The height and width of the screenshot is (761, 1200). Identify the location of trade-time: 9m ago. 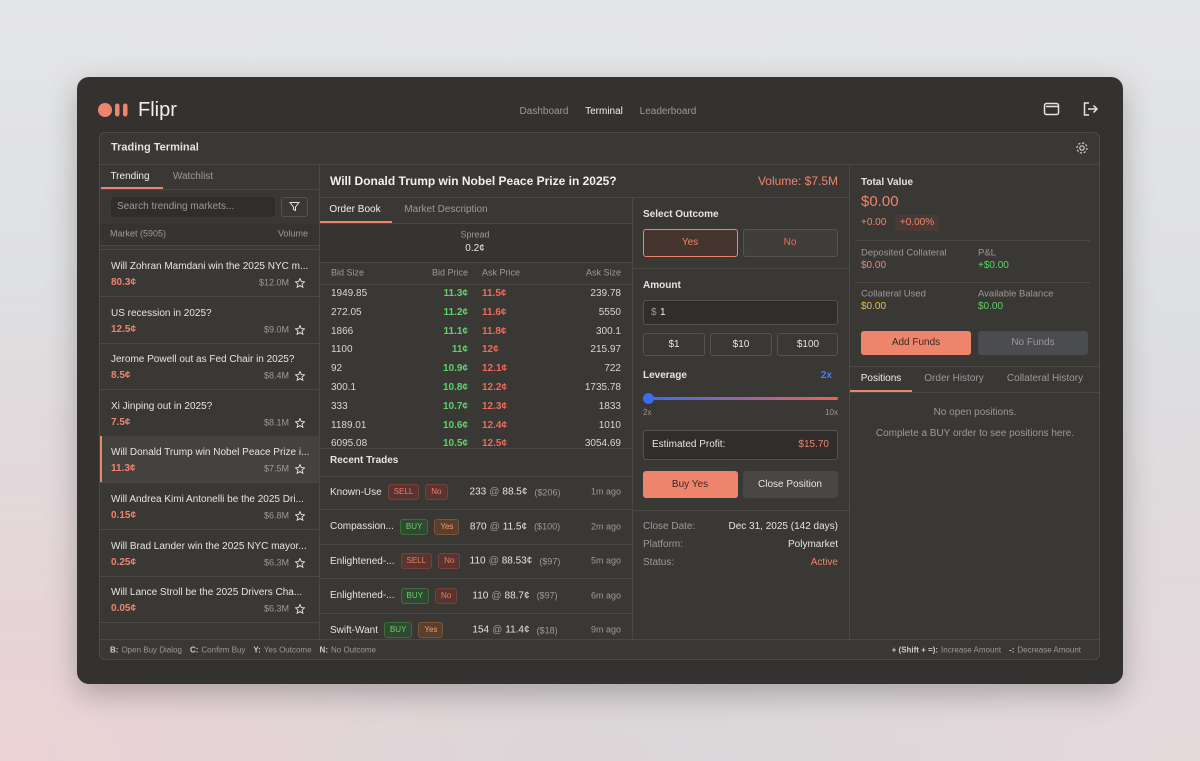
(605, 629).